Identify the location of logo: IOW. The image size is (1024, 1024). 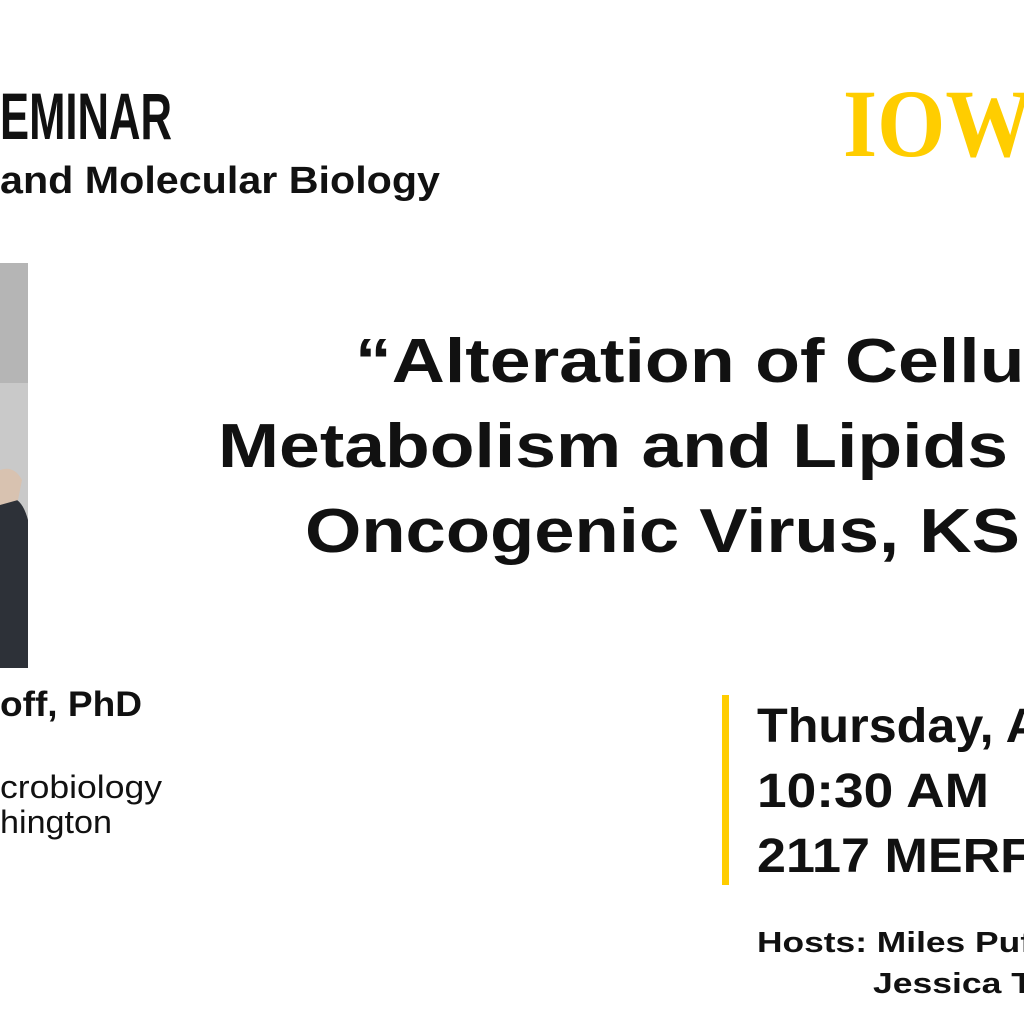
(933, 123).